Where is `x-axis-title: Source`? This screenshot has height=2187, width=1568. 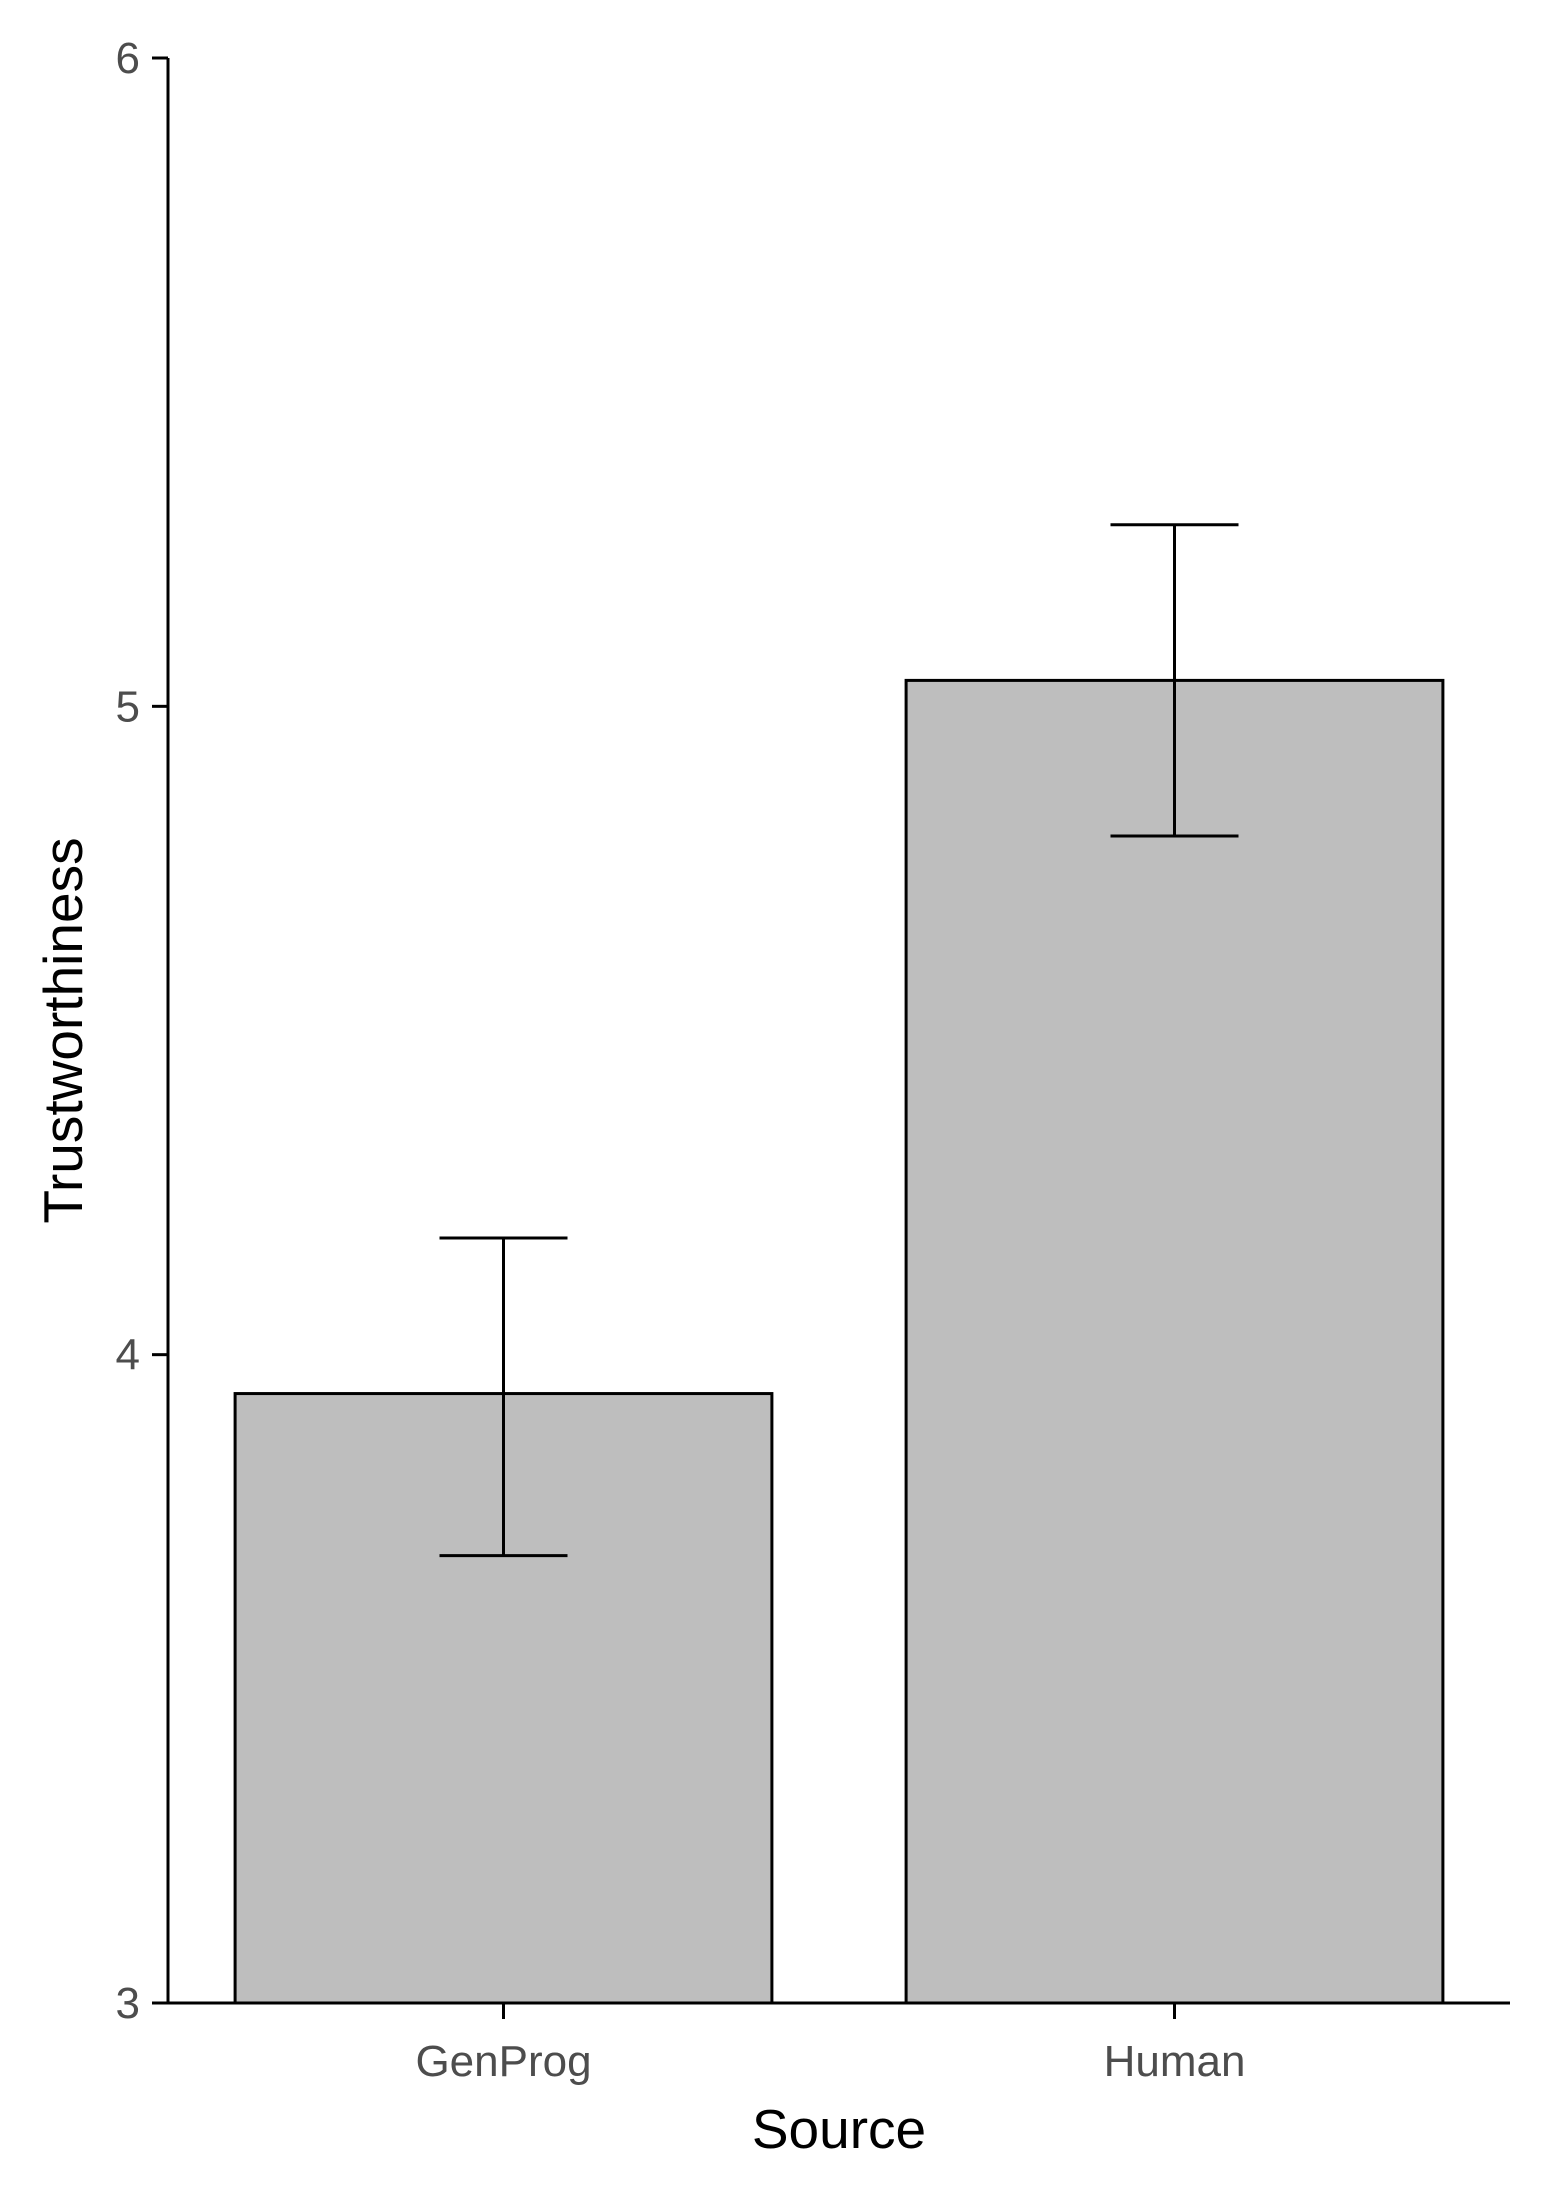
x-axis-title: Source is located at coordinates (839, 2129).